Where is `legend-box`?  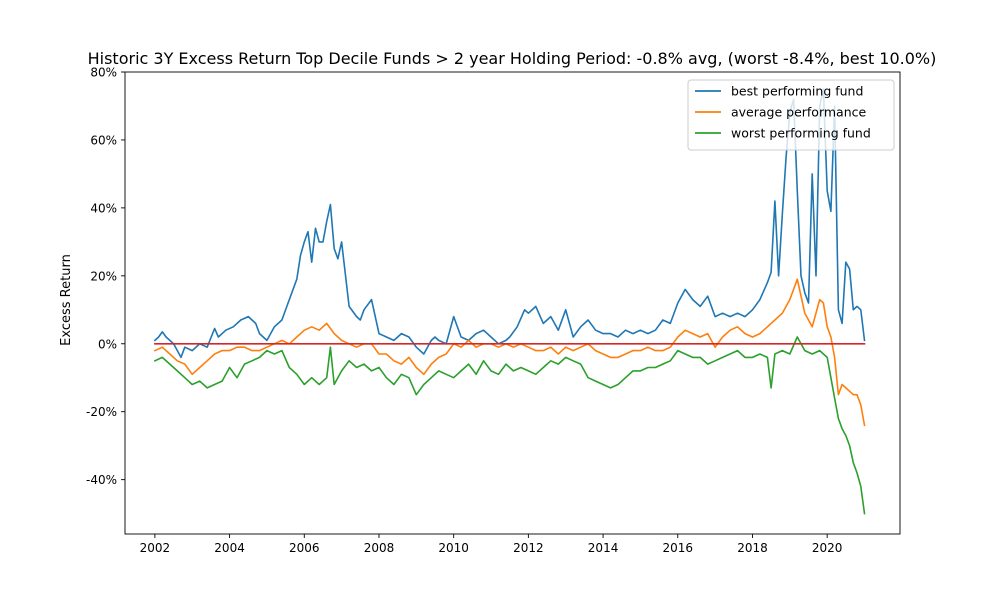
legend-box is located at coordinates (791, 115).